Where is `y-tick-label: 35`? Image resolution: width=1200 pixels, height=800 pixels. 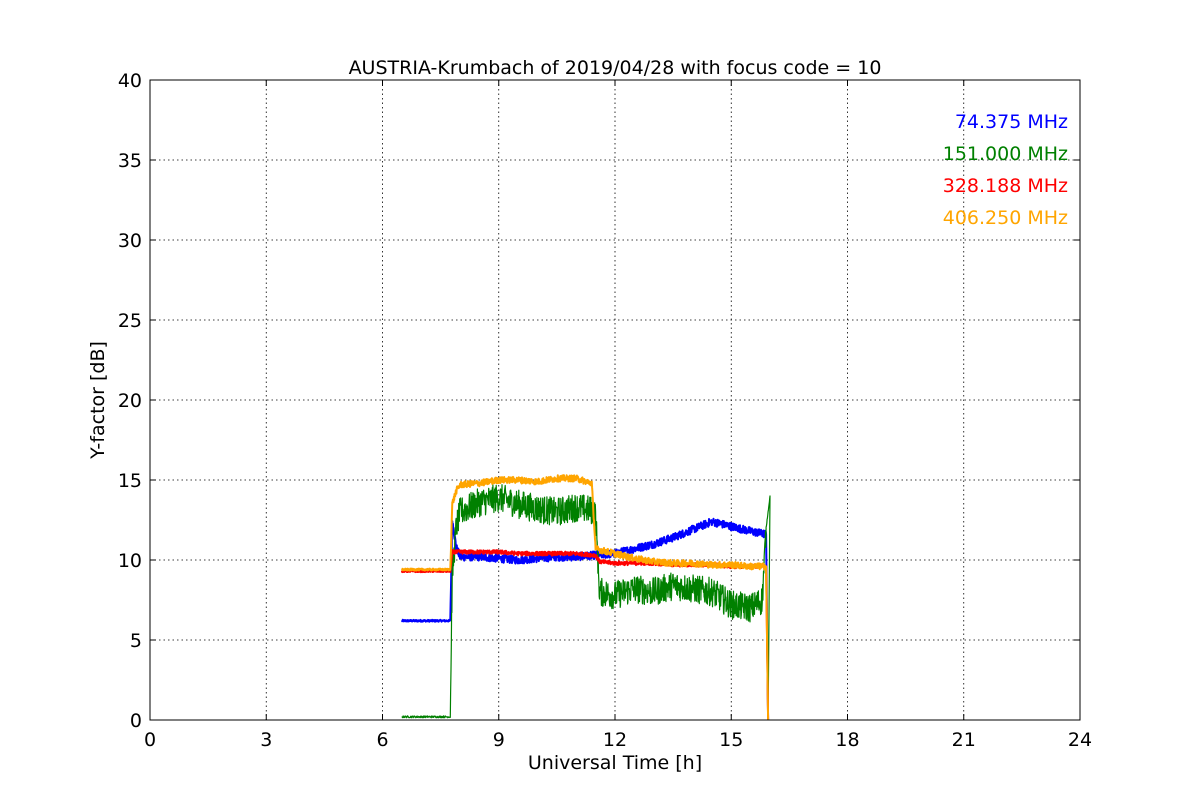
y-tick-label: 35 is located at coordinates (130, 161).